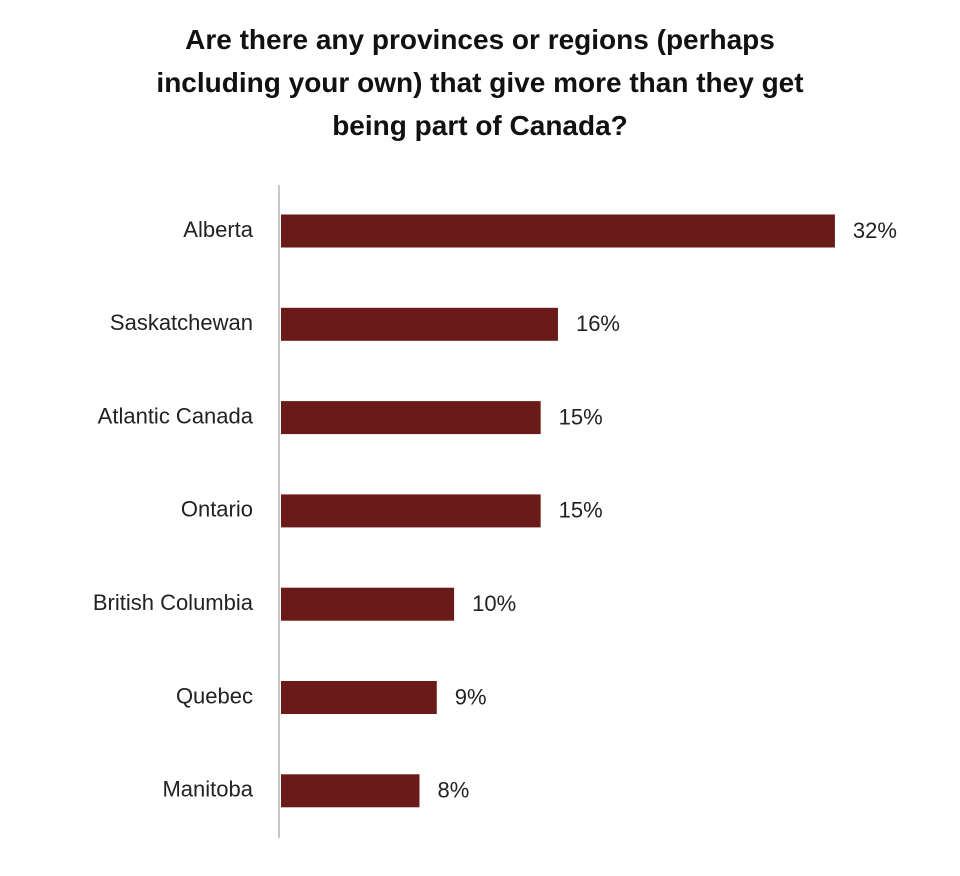 This screenshot has height=876, width=960. I want to click on value-label: 32%, so click(875, 230).